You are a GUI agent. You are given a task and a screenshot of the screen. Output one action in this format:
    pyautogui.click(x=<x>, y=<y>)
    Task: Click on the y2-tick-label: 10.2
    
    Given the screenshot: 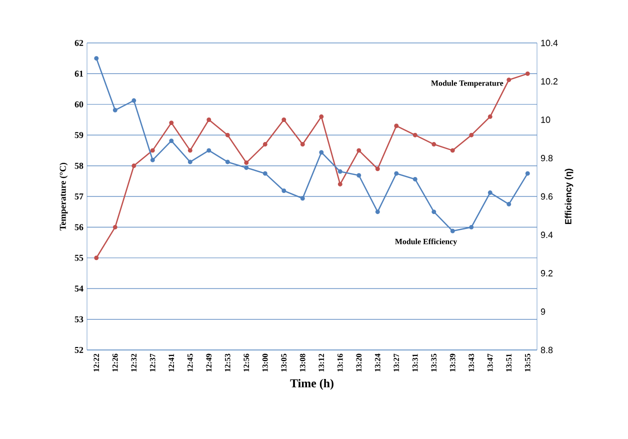 What is the action you would take?
    pyautogui.click(x=549, y=81)
    